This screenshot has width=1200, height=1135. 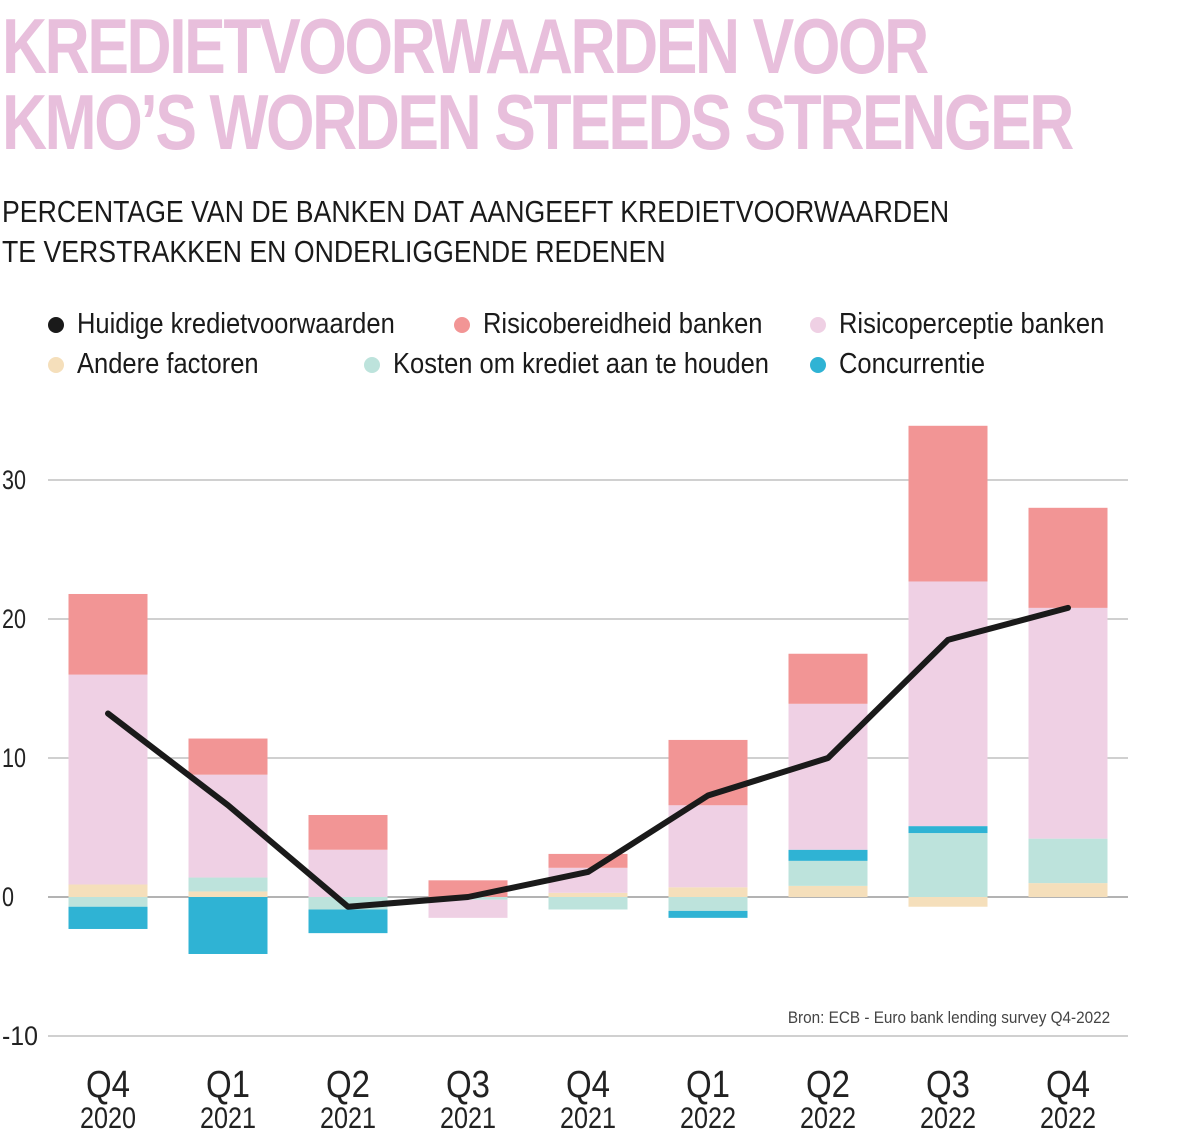 I want to click on chart-subtitle-line-2: TE VERSTRAKKEN EN ONDERLIGGENDE REDENEN, so click(x=334, y=251).